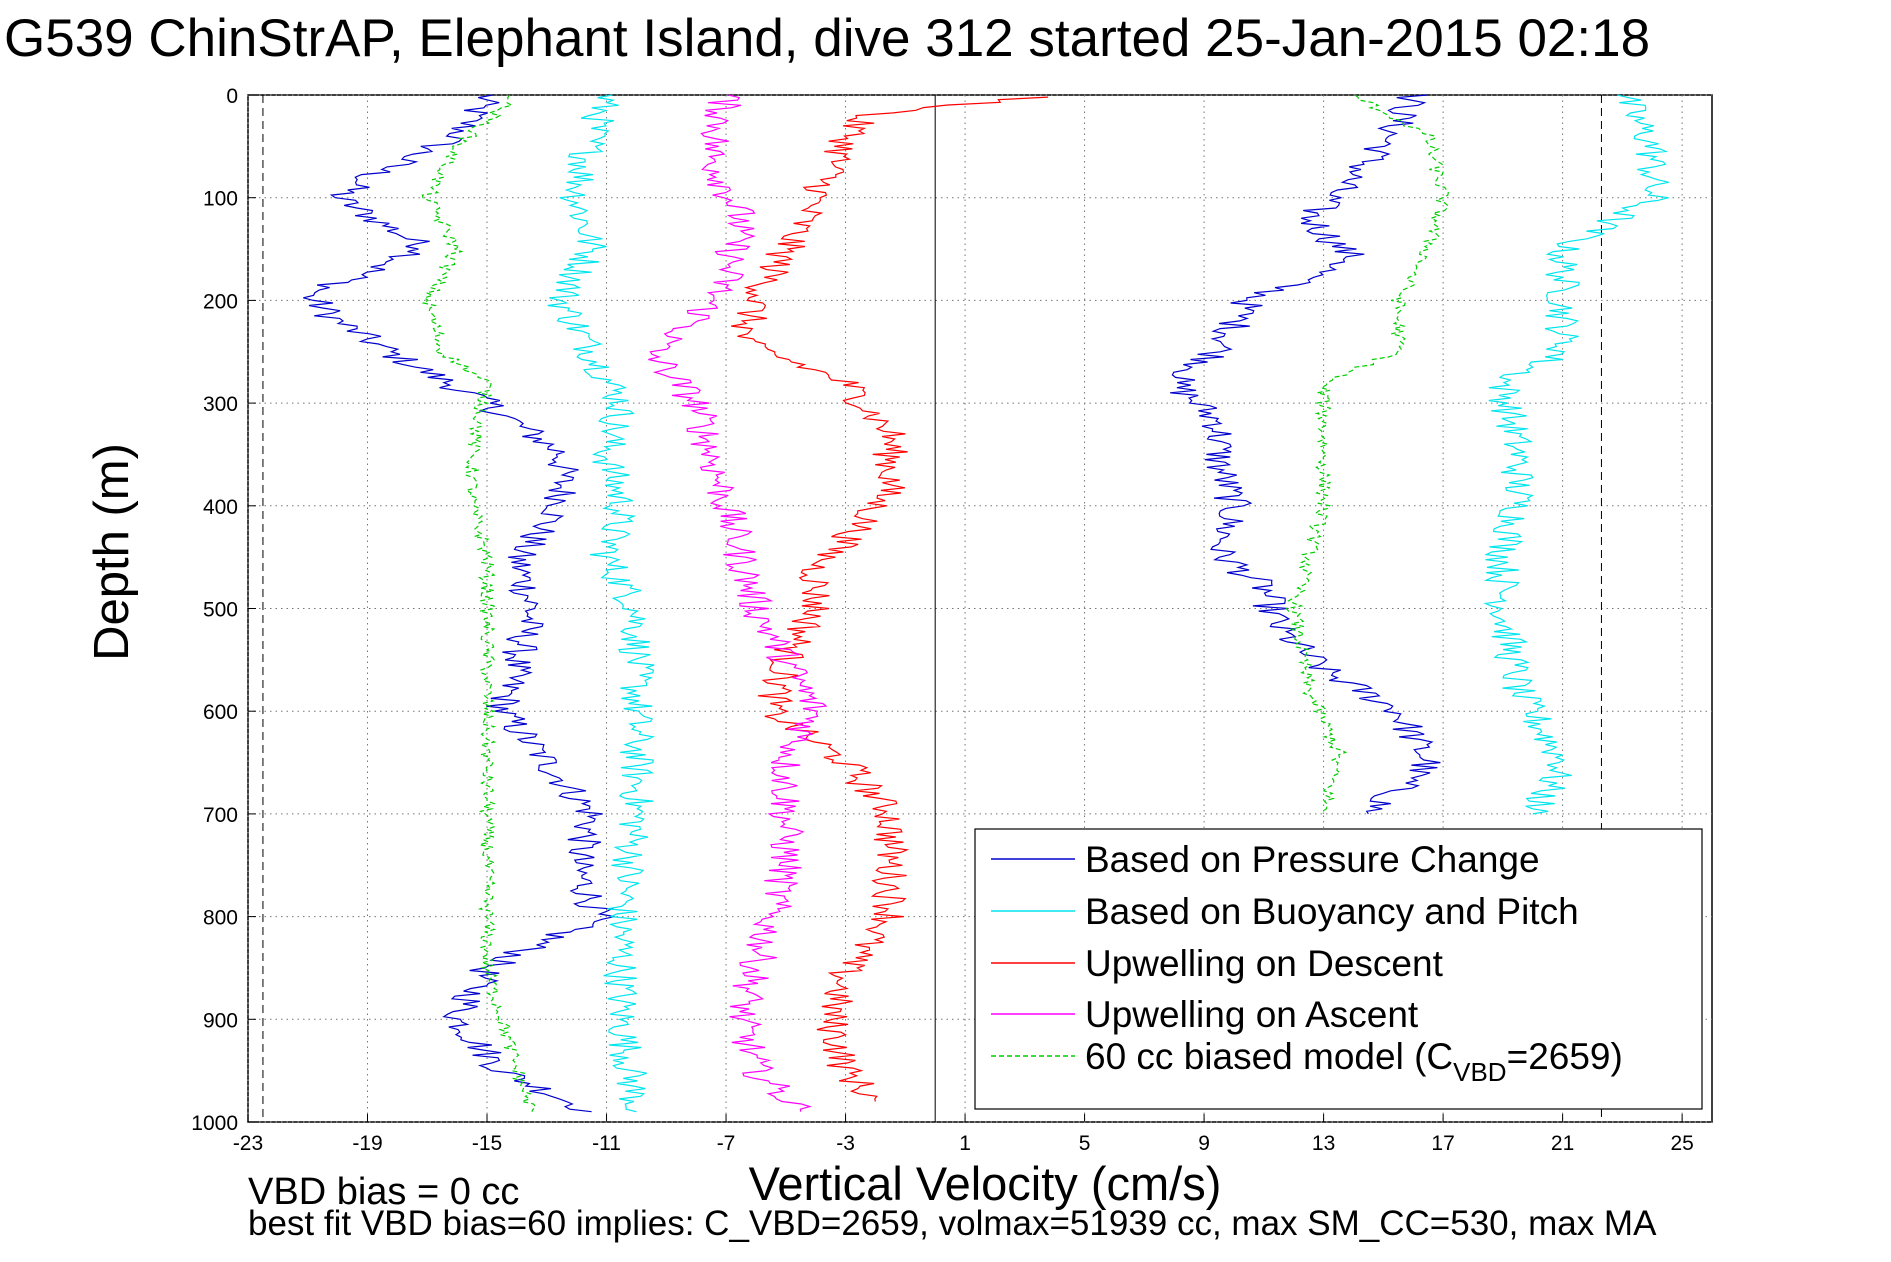 The width and height of the screenshot is (1891, 1262). Describe the element at coordinates (1085, 1143) in the screenshot. I see `x-tick-label: 5` at that location.